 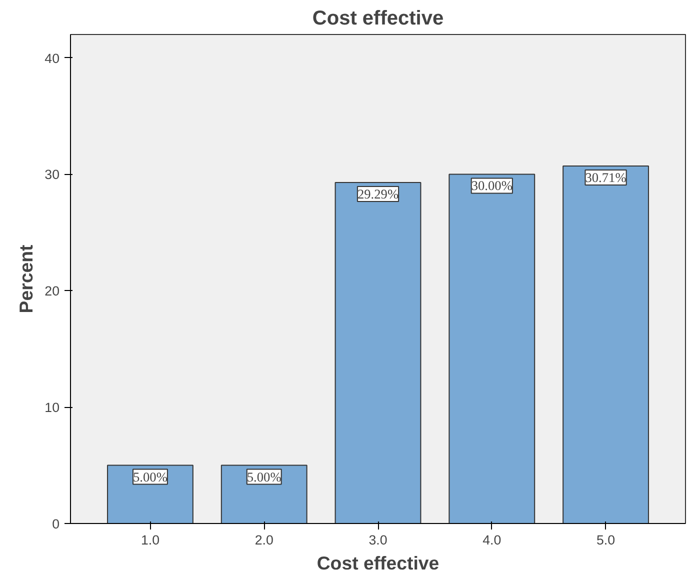 I want to click on chart-title: Cost effective, so click(x=378, y=19).